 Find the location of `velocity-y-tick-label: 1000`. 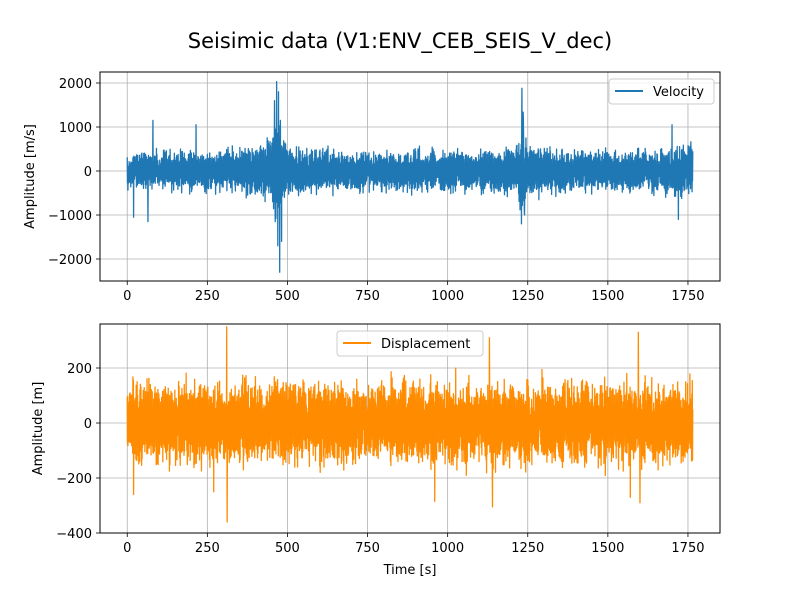

velocity-y-tick-label: 1000 is located at coordinates (75, 128).